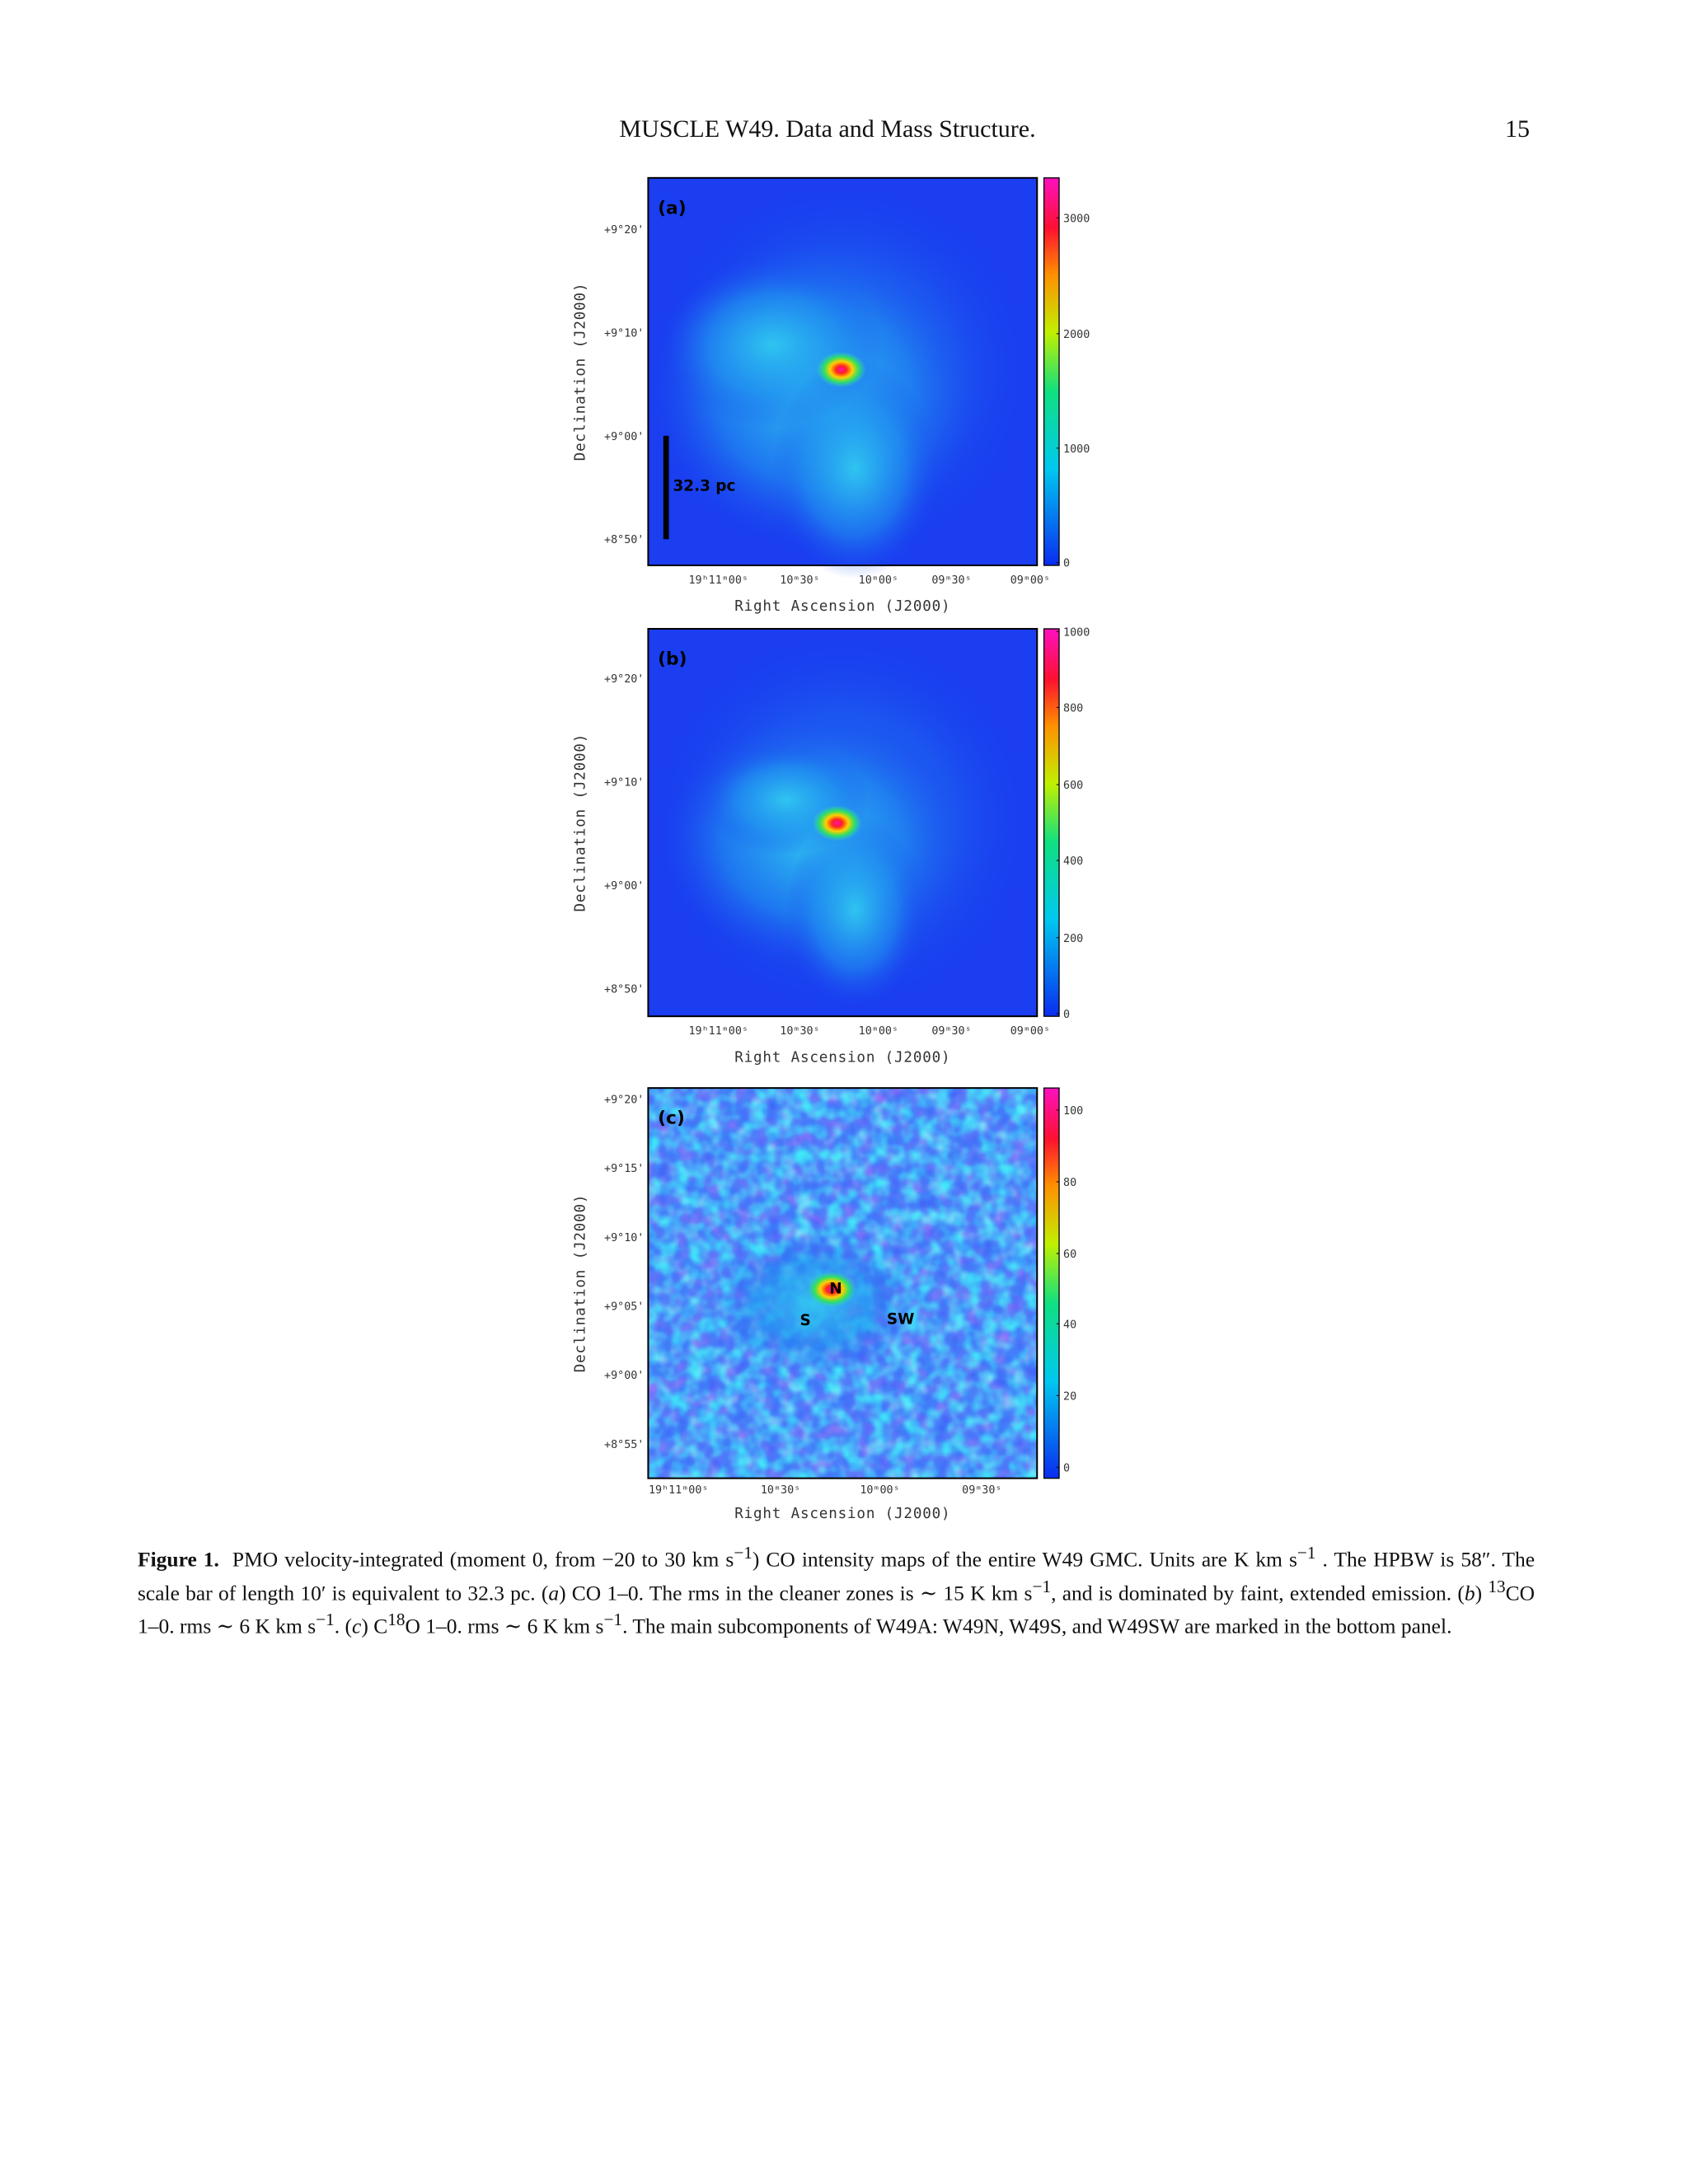 The width and height of the screenshot is (1688, 2184). I want to click on panel-label: (c), so click(672, 1118).